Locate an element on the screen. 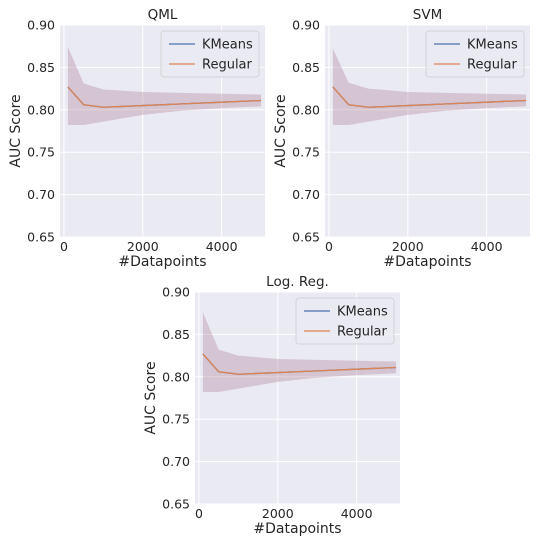  chart-title: SVM is located at coordinates (427, 15).